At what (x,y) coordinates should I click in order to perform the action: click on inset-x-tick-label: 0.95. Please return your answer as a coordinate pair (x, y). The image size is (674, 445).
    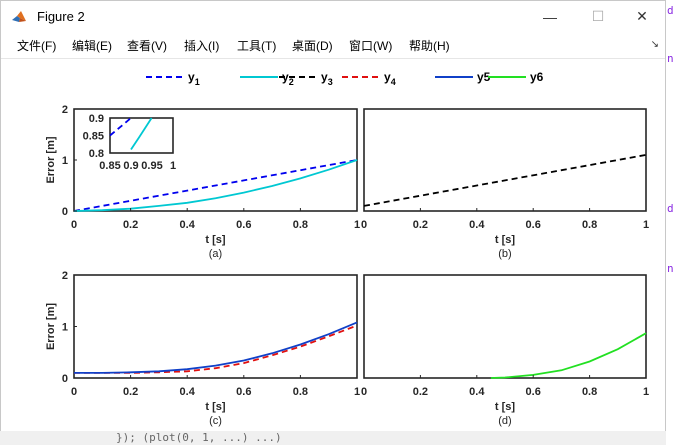
    Looking at the image, I should click on (151, 166).